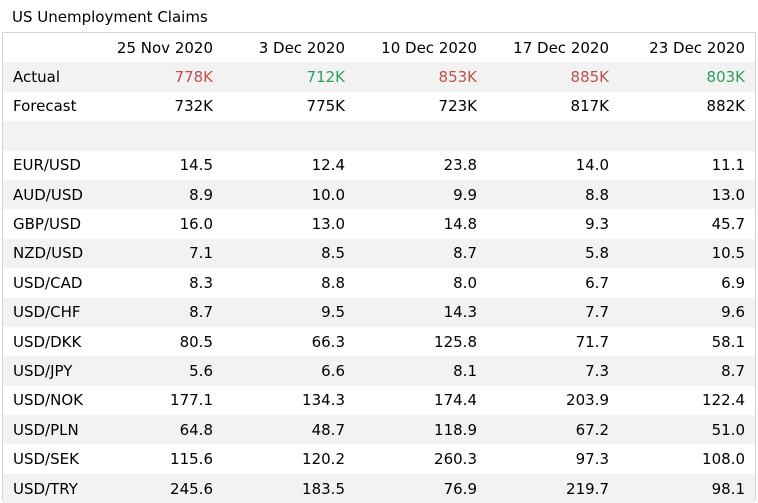 The image size is (758, 503). Describe the element at coordinates (285, 312) in the screenshot. I see `pair-value: 9.5` at that location.